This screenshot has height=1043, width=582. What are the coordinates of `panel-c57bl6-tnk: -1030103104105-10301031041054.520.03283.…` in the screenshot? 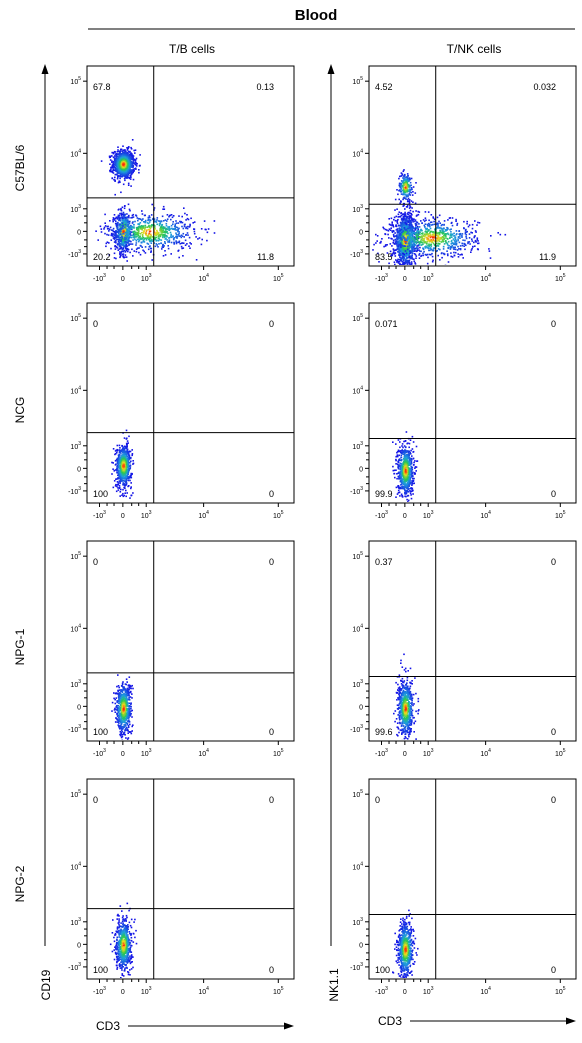 It's located at (463, 177).